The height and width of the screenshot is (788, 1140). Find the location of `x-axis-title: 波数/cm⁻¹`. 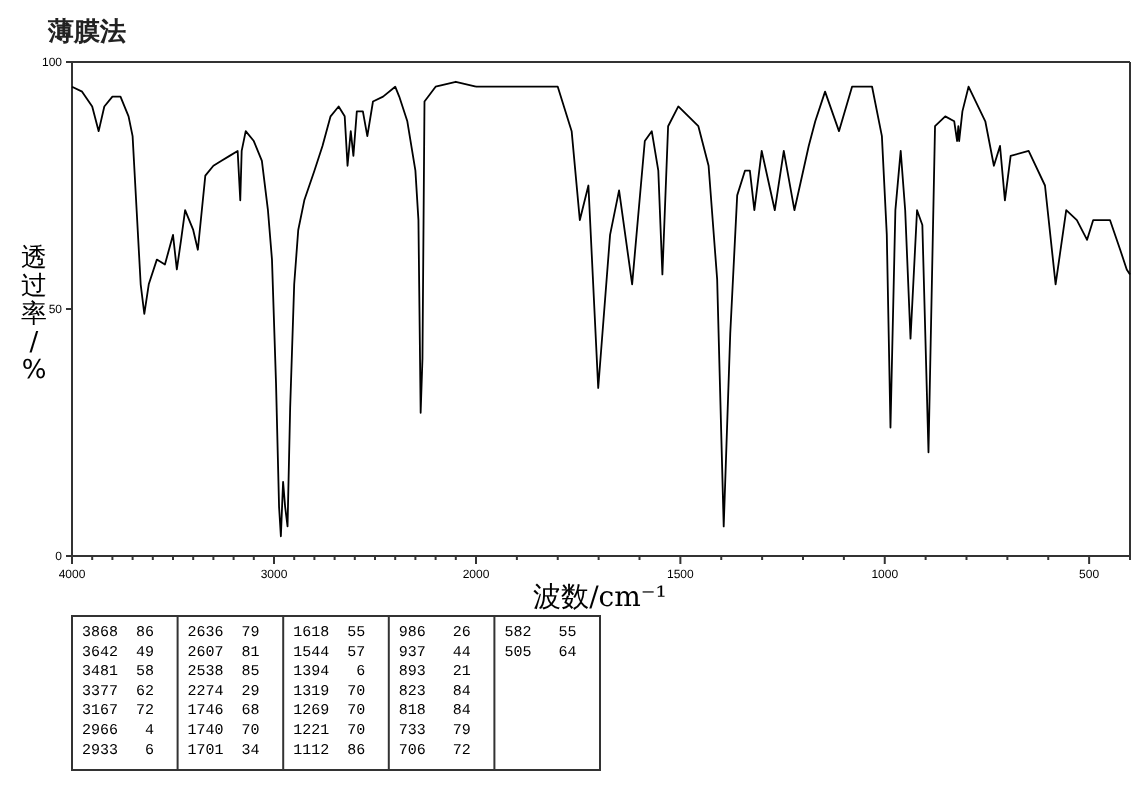

x-axis-title: 波数/cm⁻¹ is located at coordinates (600, 598).